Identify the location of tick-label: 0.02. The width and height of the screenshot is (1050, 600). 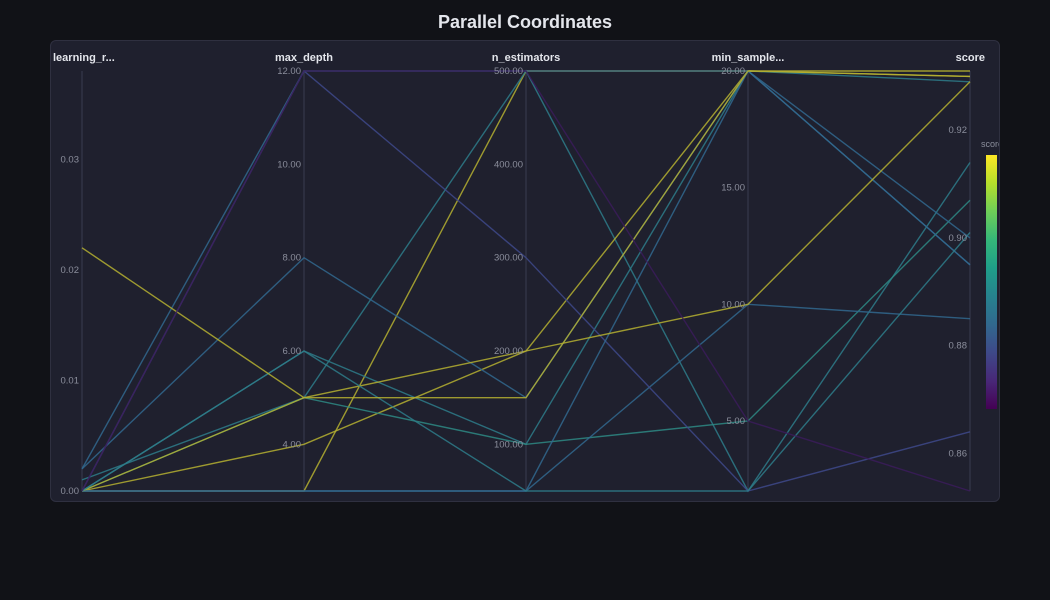
(70, 270).